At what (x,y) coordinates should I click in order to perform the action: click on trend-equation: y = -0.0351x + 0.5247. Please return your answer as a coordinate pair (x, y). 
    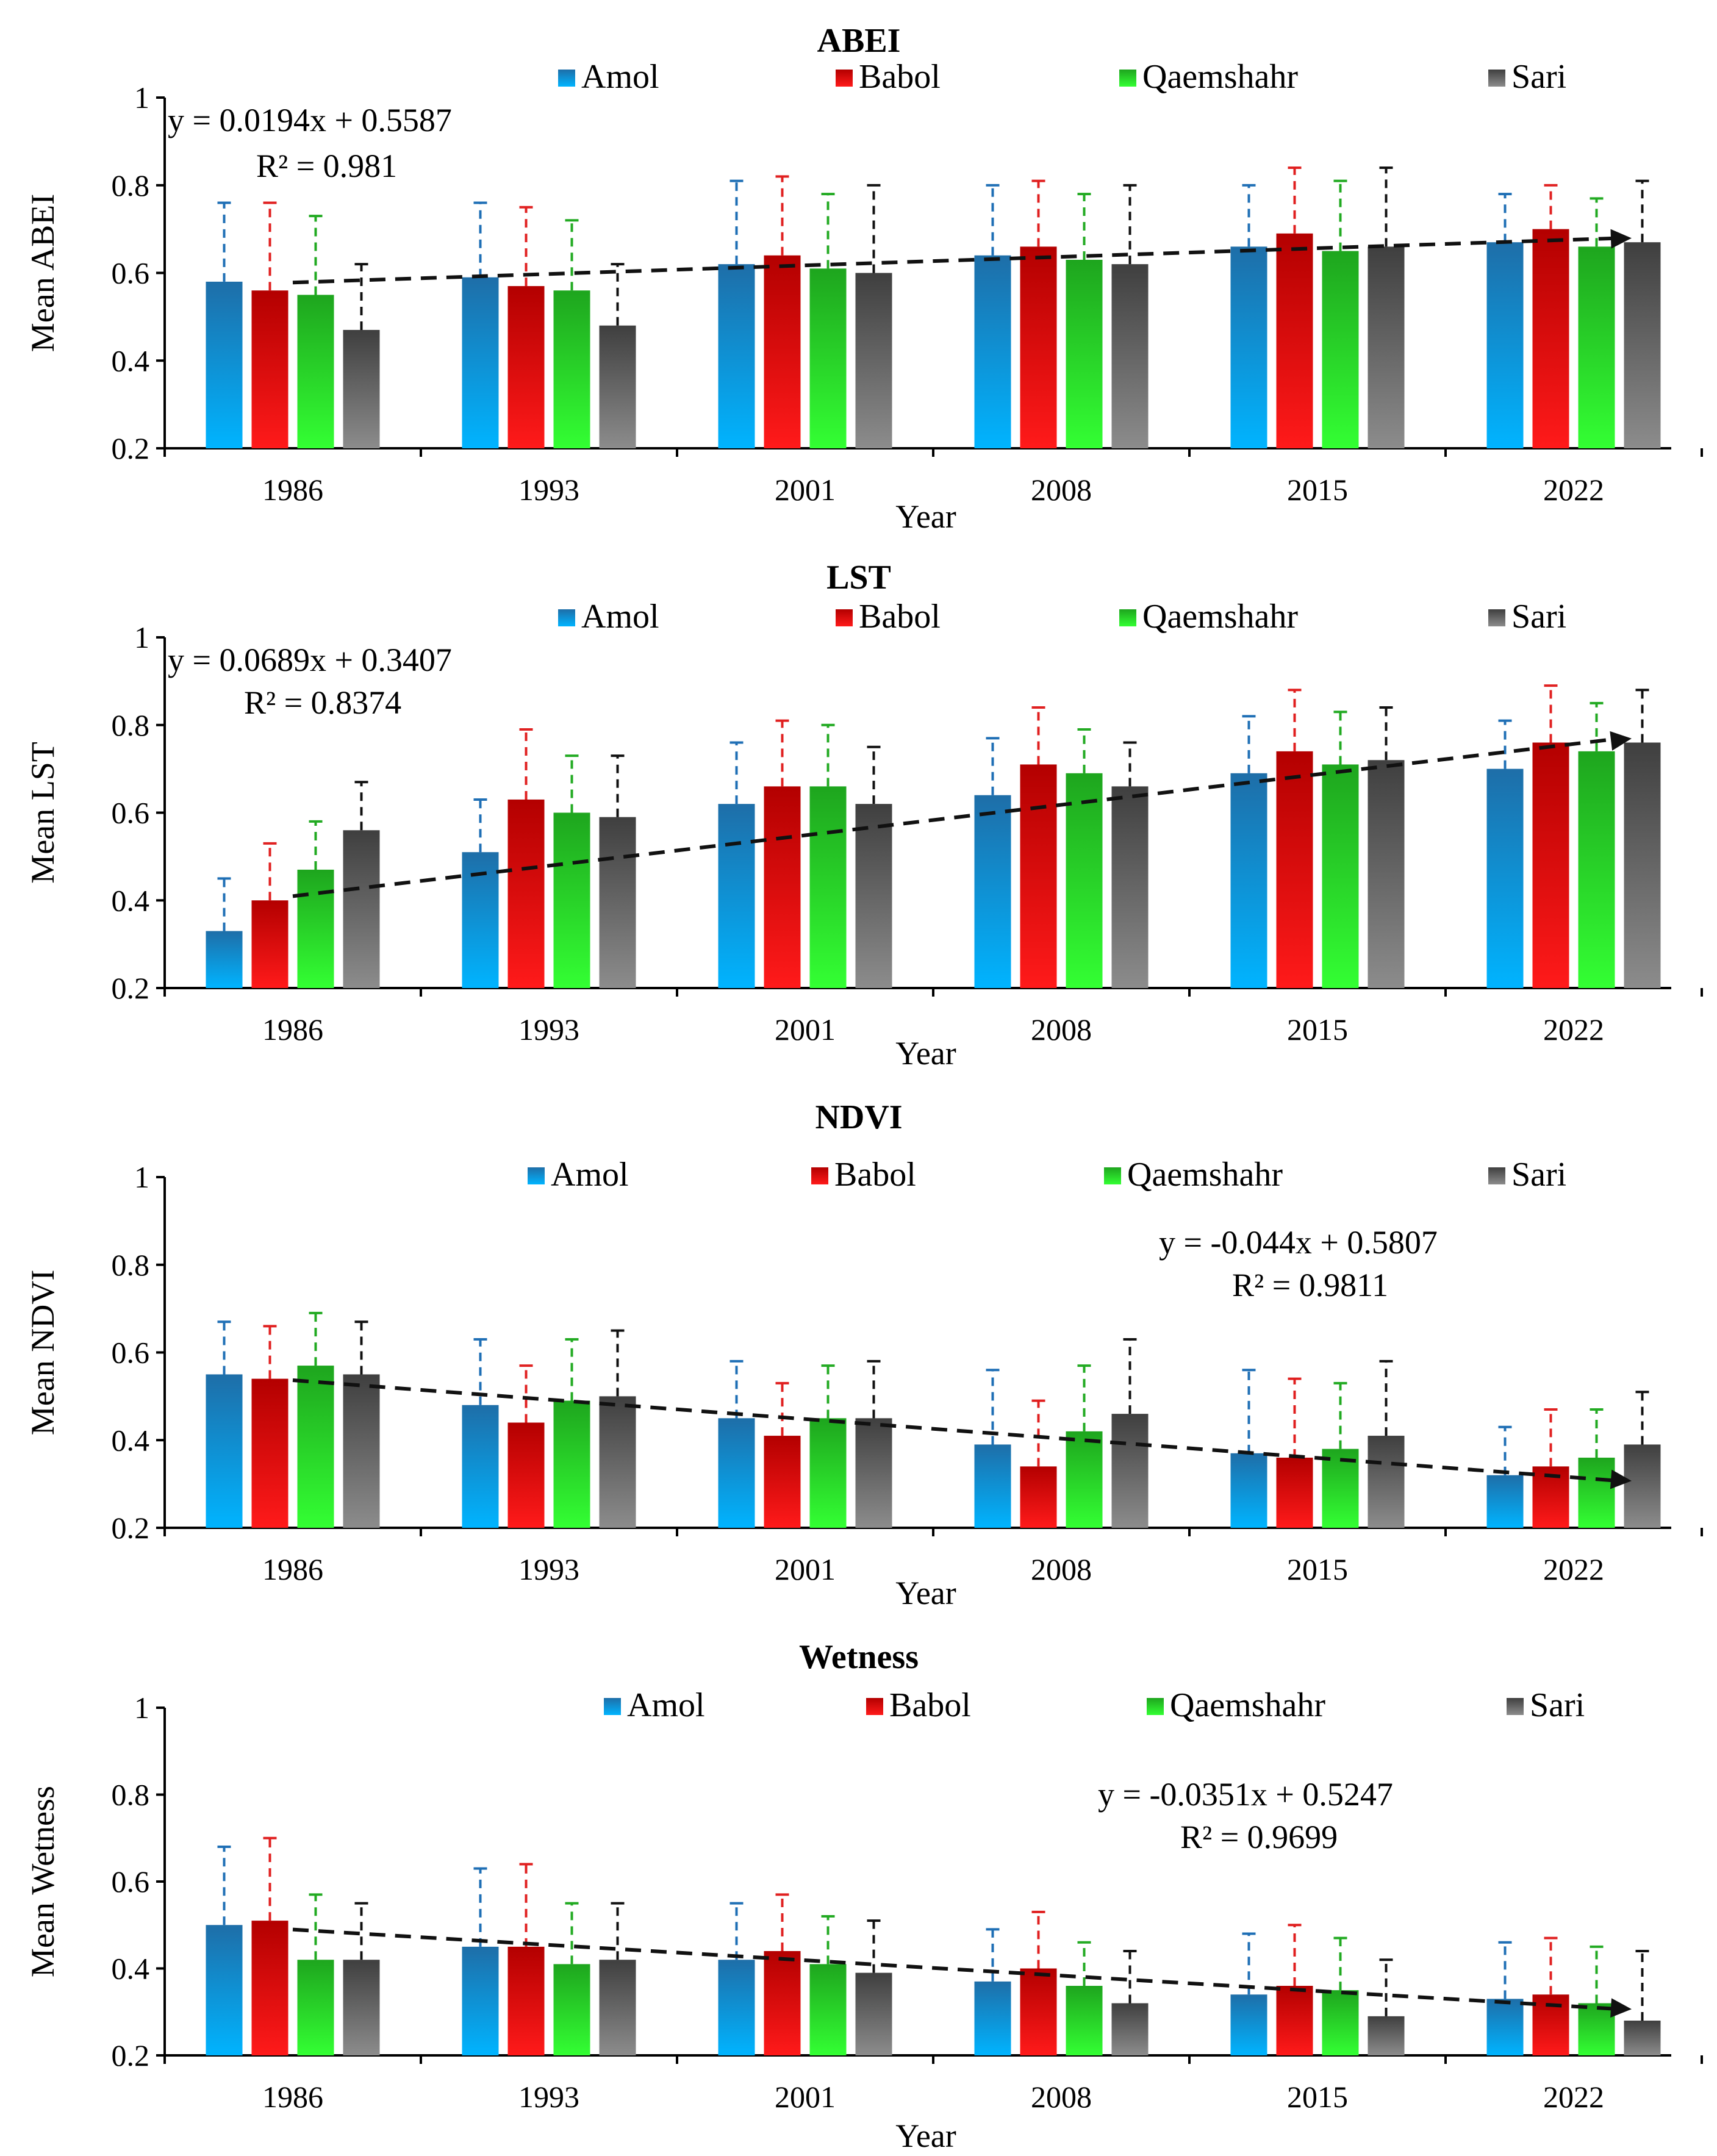
    Looking at the image, I should click on (1245, 1794).